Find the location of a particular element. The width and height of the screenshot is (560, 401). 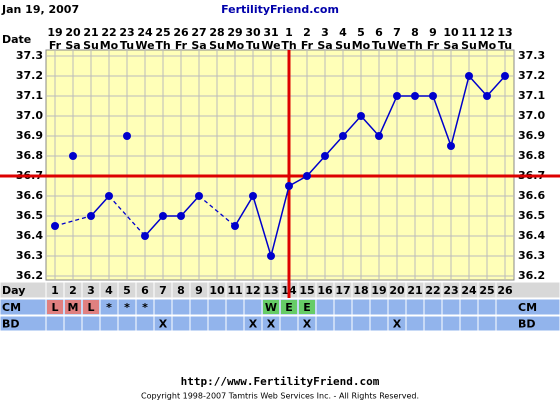

y-tick-label: 36.5 is located at coordinates (29, 215).